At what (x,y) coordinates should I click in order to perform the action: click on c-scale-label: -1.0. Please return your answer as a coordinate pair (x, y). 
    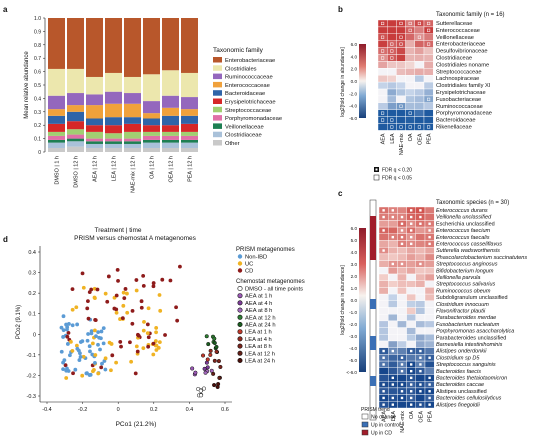
    Looking at the image, I should click on (353, 312).